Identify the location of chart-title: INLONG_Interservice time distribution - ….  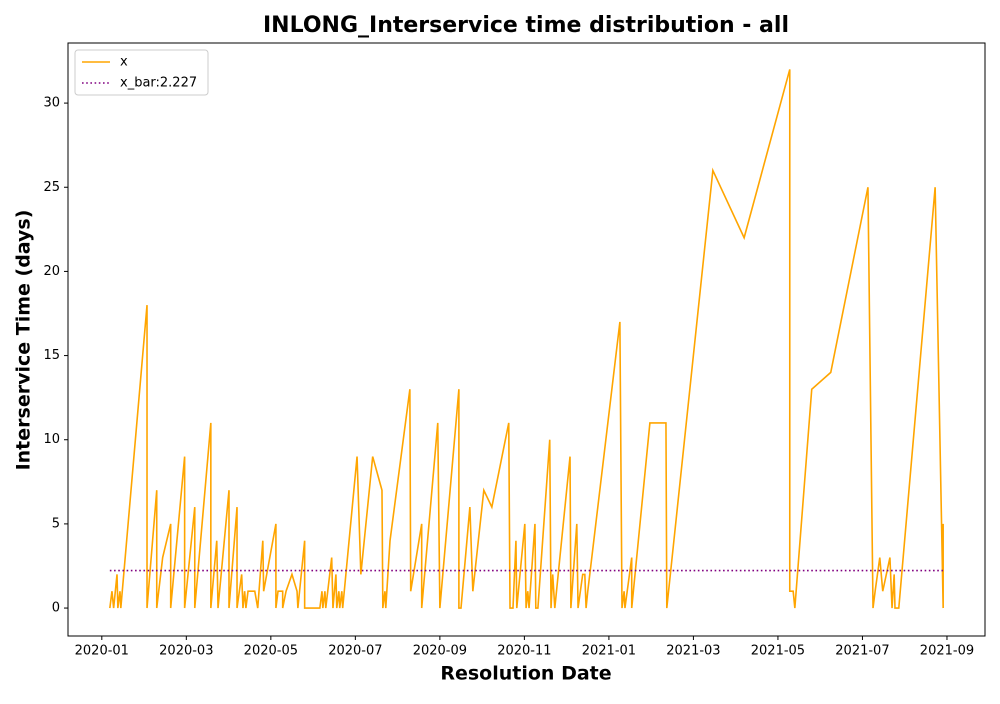
(526, 25).